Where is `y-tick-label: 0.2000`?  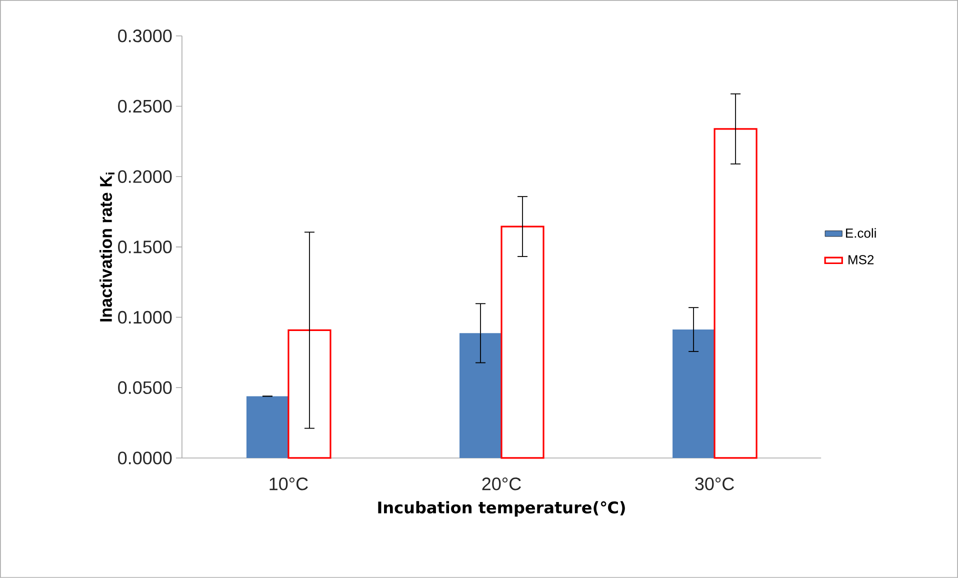 y-tick-label: 0.2000 is located at coordinates (145, 177).